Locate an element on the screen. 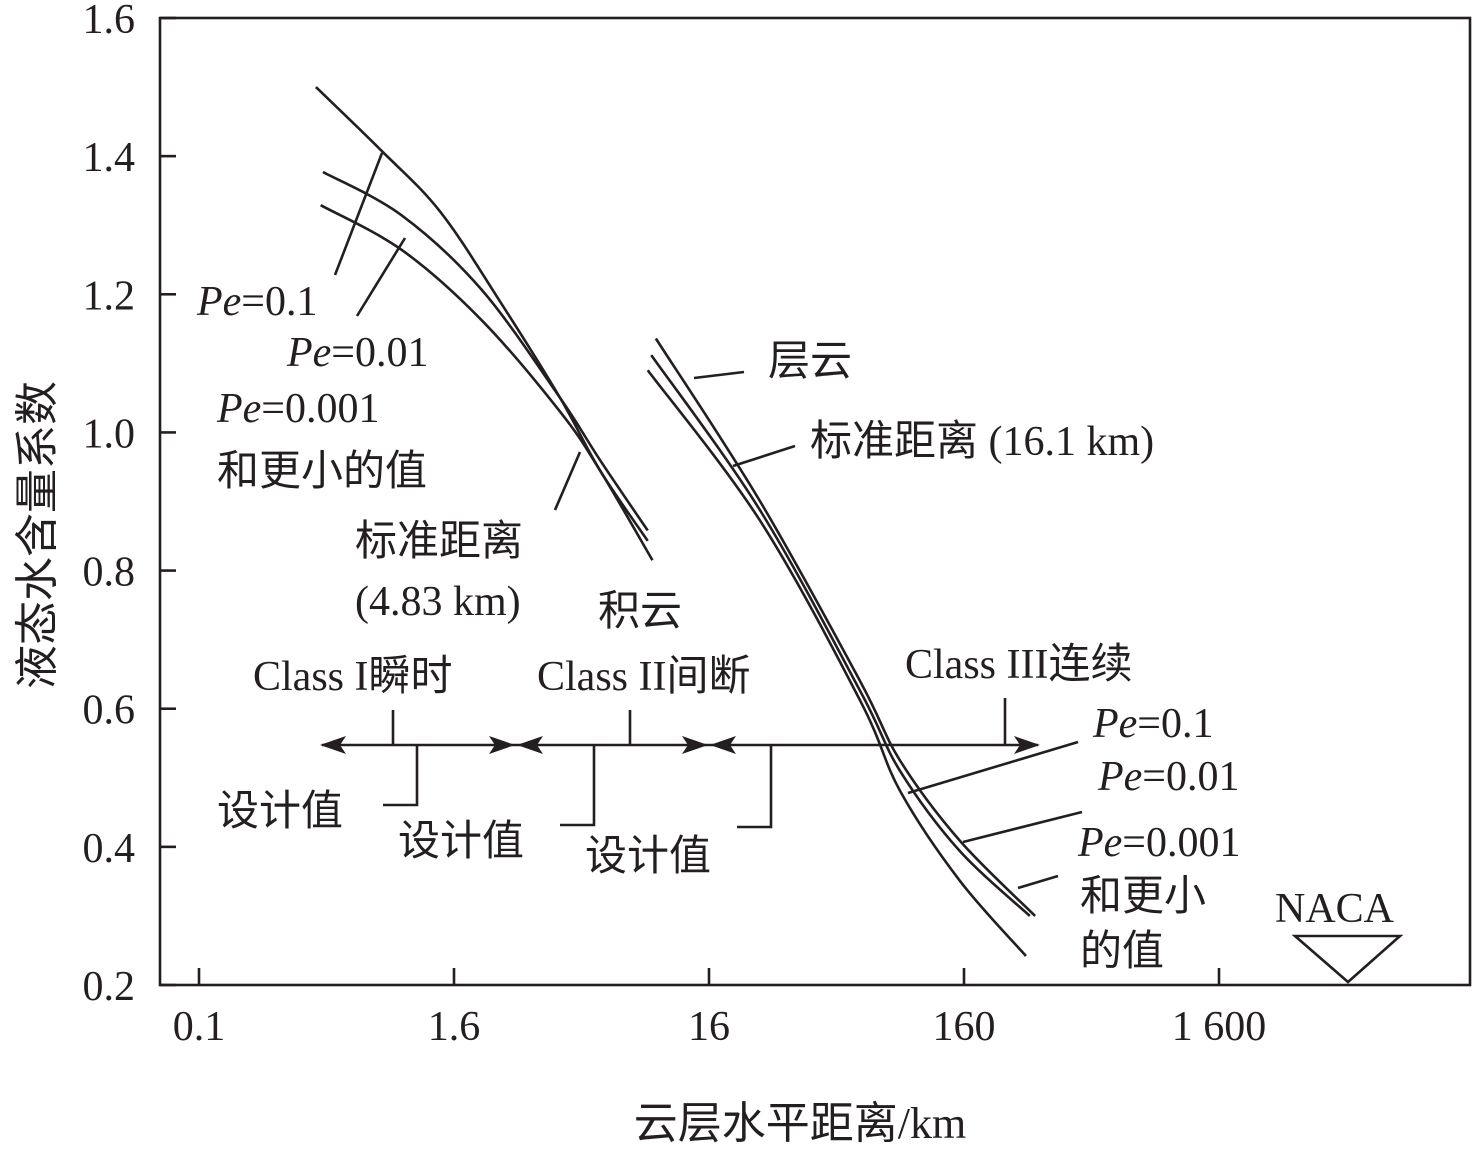 This screenshot has width=1476, height=1156. x-tick-label: 1 600 is located at coordinates (1219, 1027).